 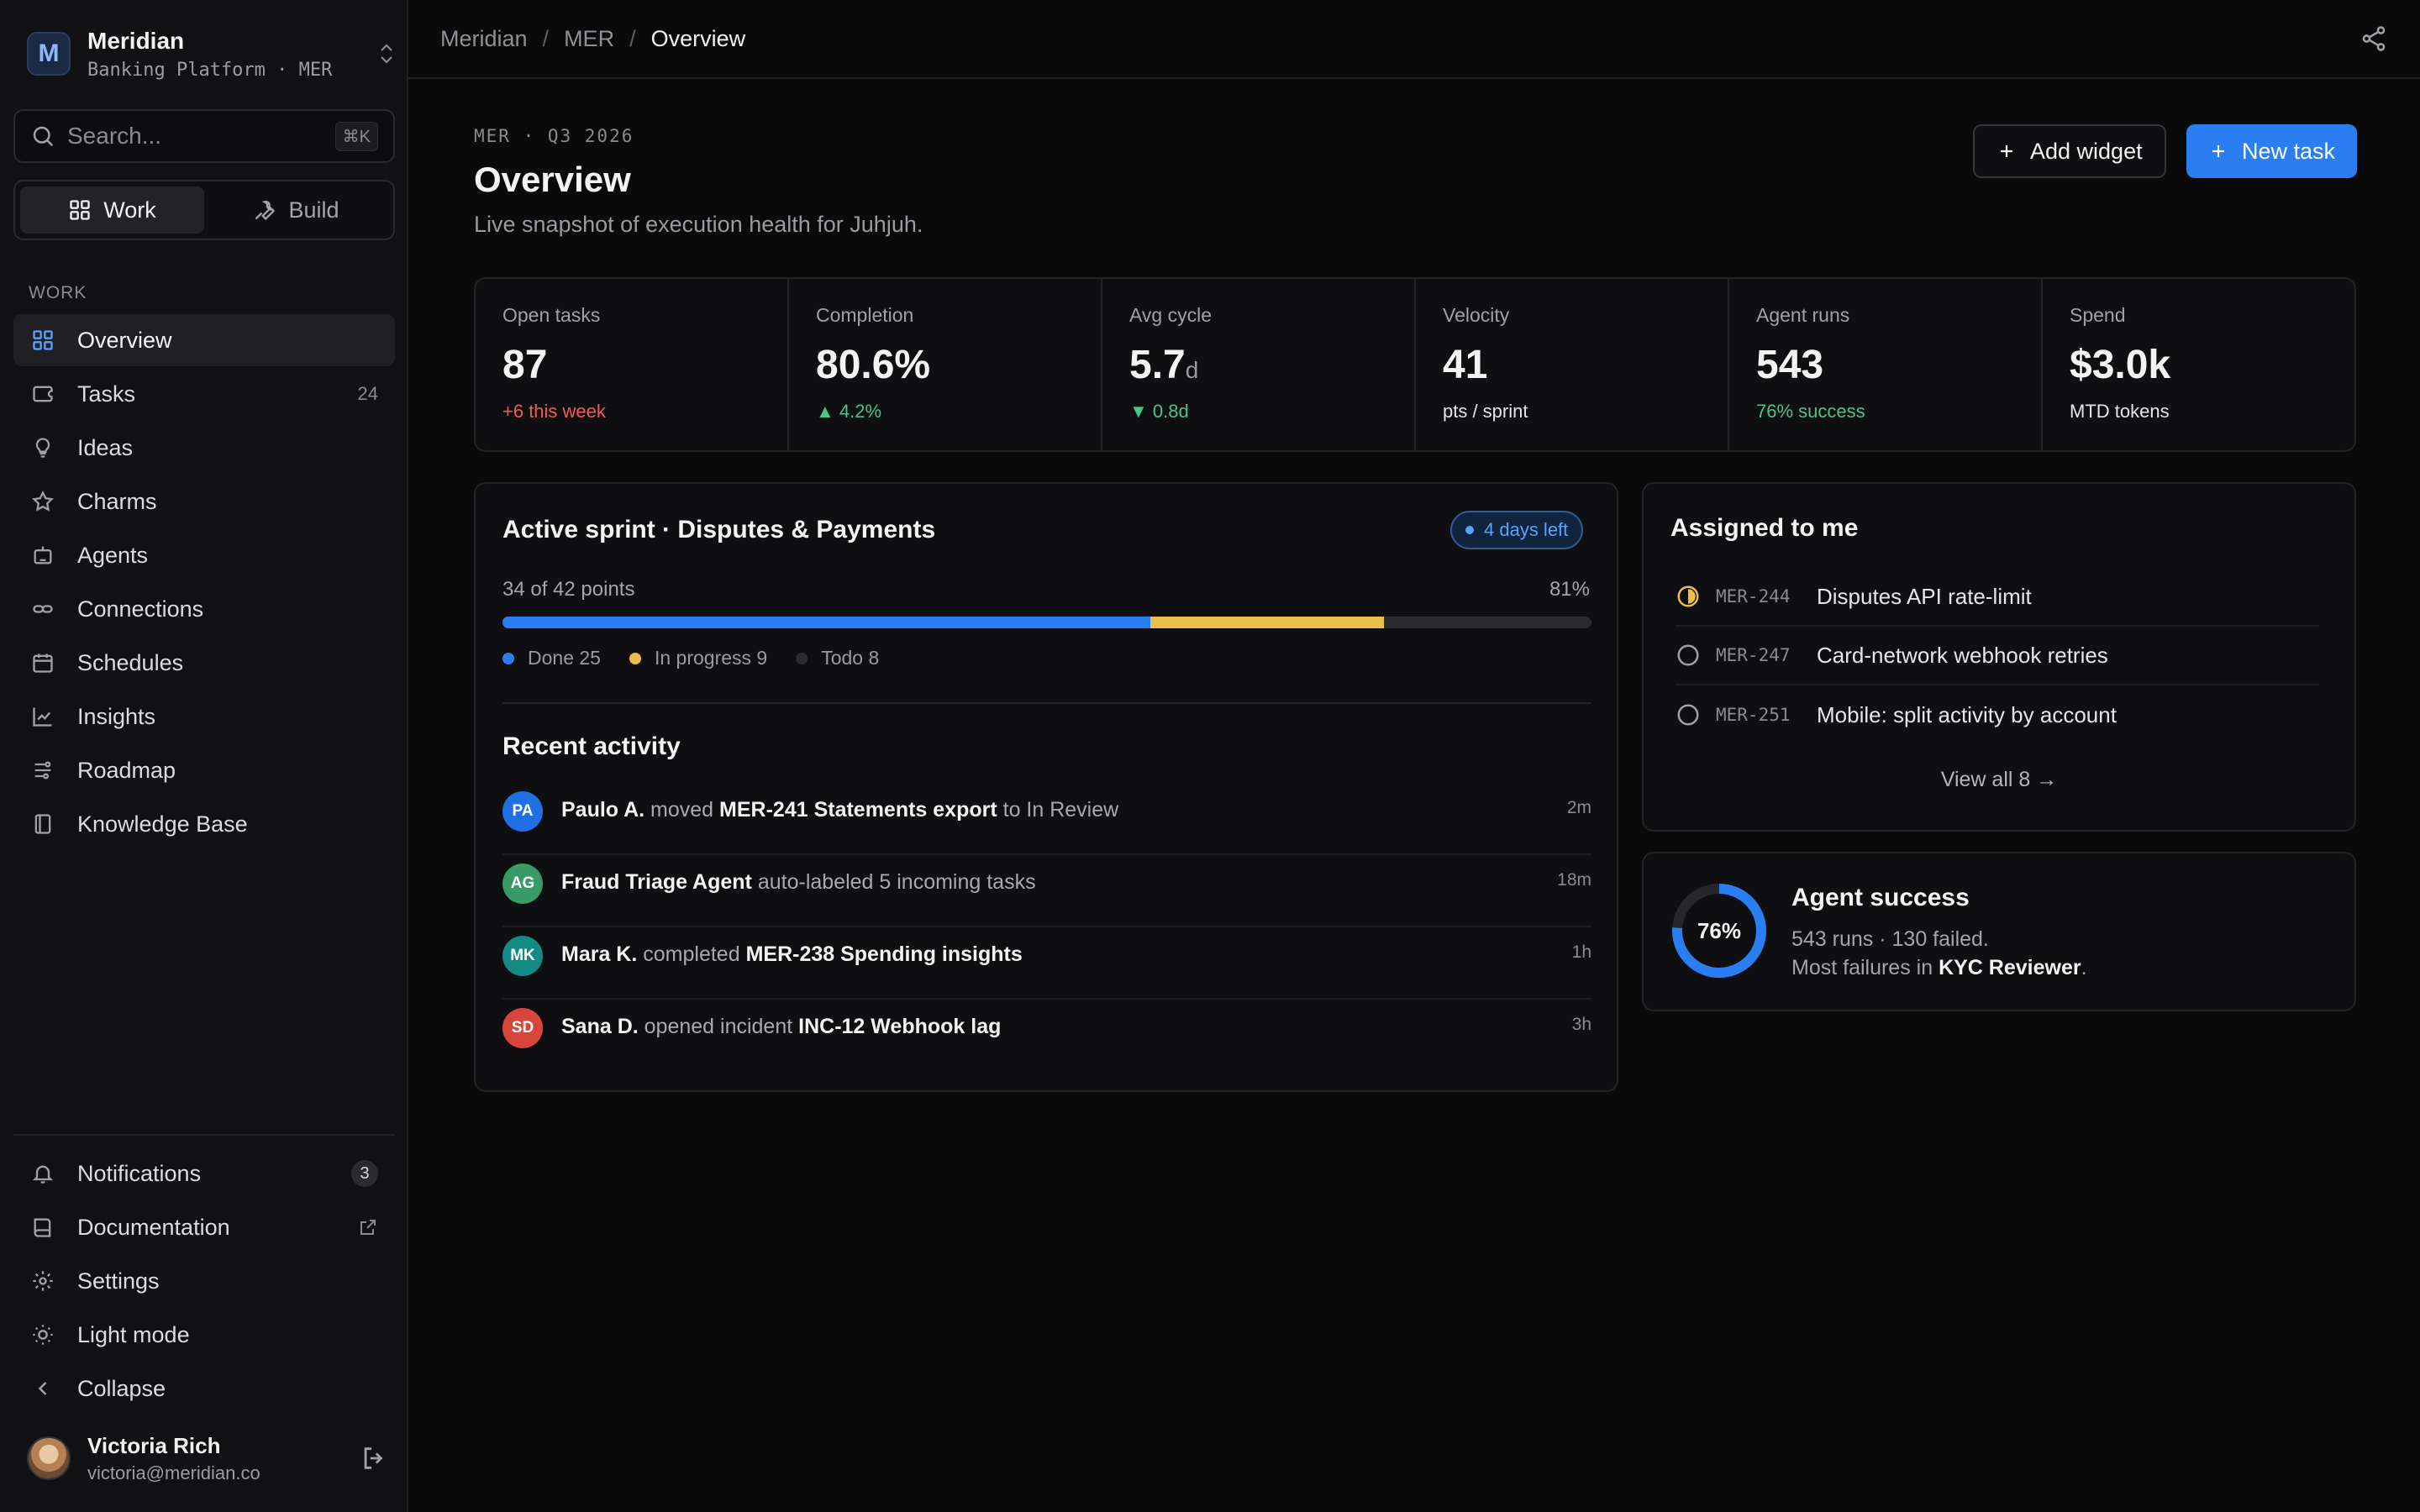 What do you see at coordinates (632, 364) in the screenshot?
I see `stat-open-tasks: Open tasks 87 +6 this week` at bounding box center [632, 364].